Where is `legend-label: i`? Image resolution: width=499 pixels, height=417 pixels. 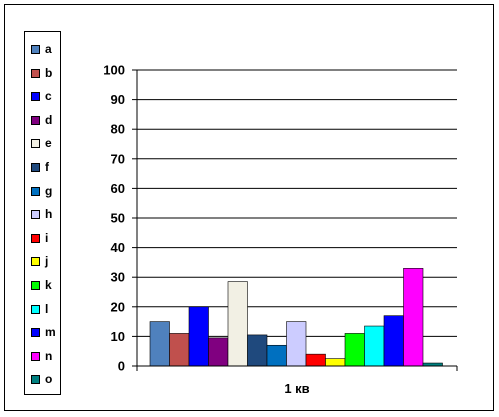
legend-label: i is located at coordinates (47, 237).